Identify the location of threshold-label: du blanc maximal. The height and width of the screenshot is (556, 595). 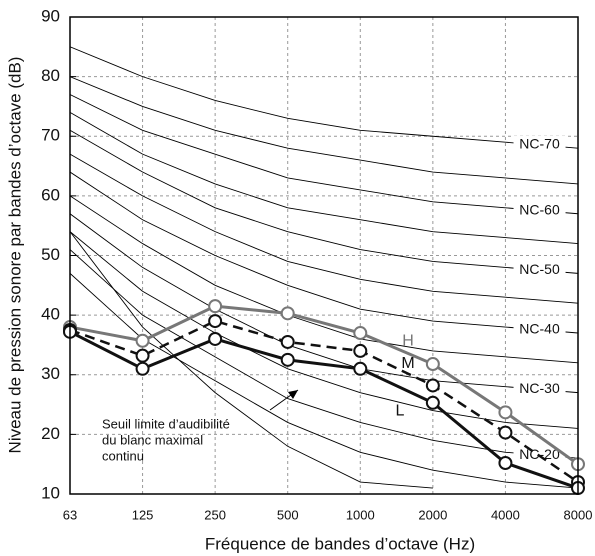
(152, 439).